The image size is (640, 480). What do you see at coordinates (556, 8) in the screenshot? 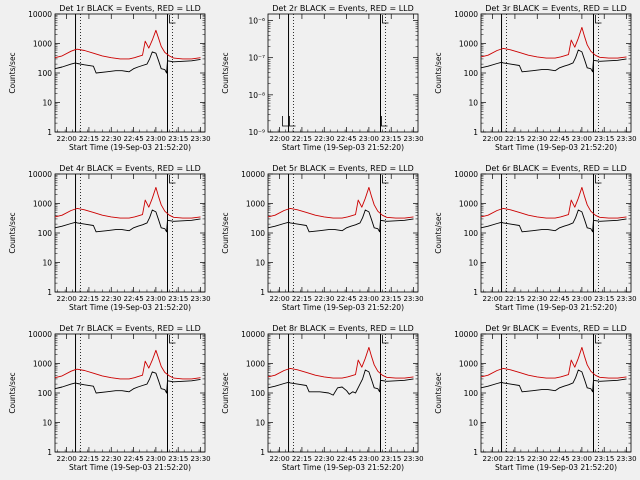
I see `chart-title: Det 3r BLACK = Events, RED = LLD` at bounding box center [556, 8].